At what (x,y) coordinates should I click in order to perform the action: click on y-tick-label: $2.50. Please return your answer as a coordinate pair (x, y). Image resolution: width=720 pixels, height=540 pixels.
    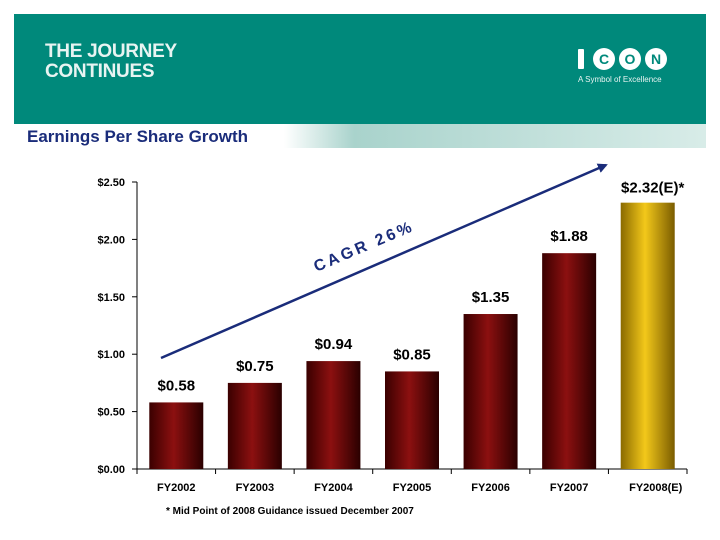
    Looking at the image, I should click on (111, 183).